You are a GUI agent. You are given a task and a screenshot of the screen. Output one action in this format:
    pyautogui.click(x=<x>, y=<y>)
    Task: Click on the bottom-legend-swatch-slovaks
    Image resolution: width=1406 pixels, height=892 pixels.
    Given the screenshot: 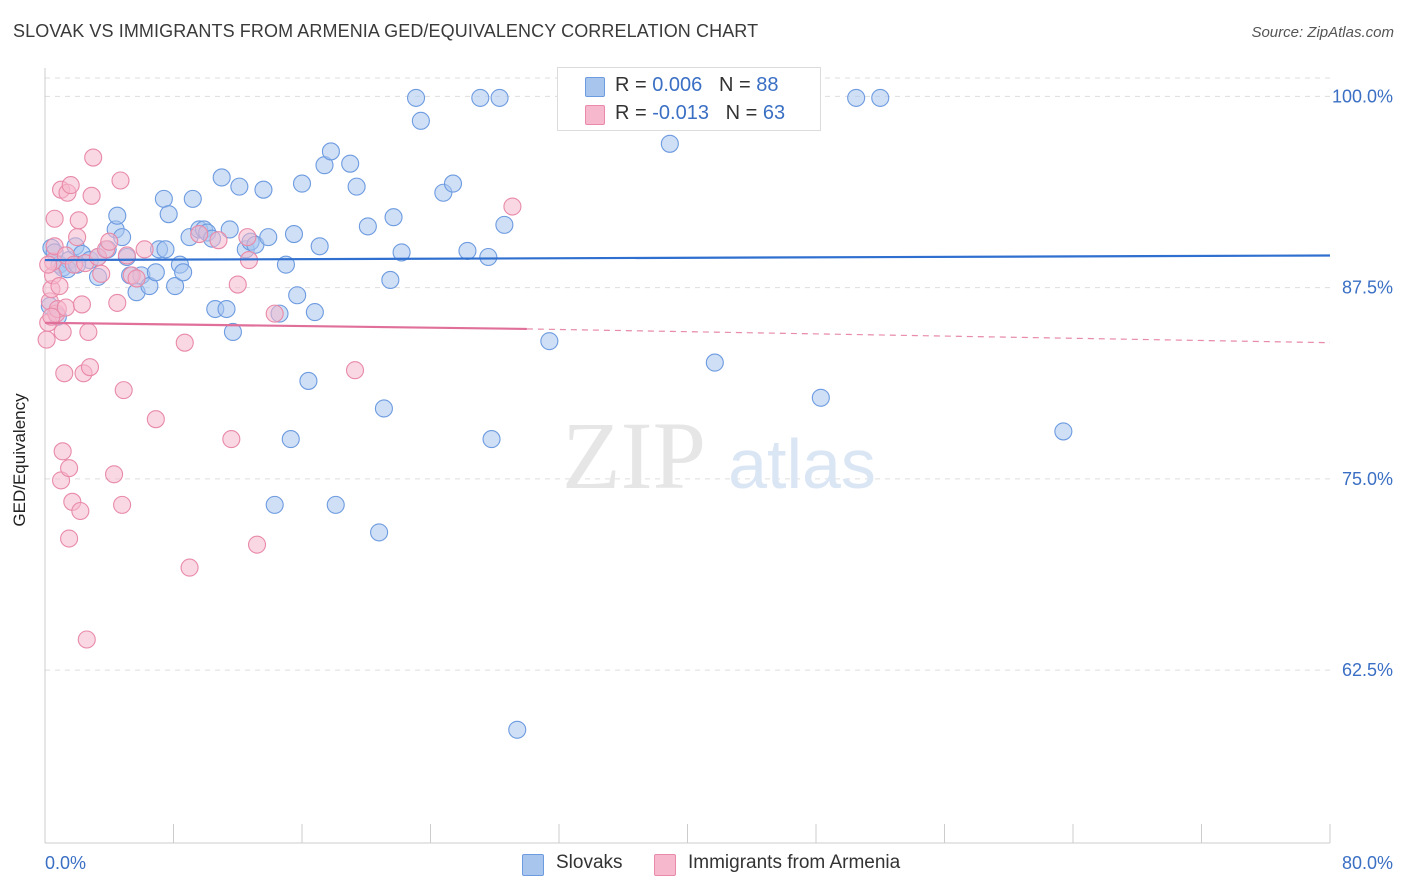 What is the action you would take?
    pyautogui.click(x=533, y=865)
    